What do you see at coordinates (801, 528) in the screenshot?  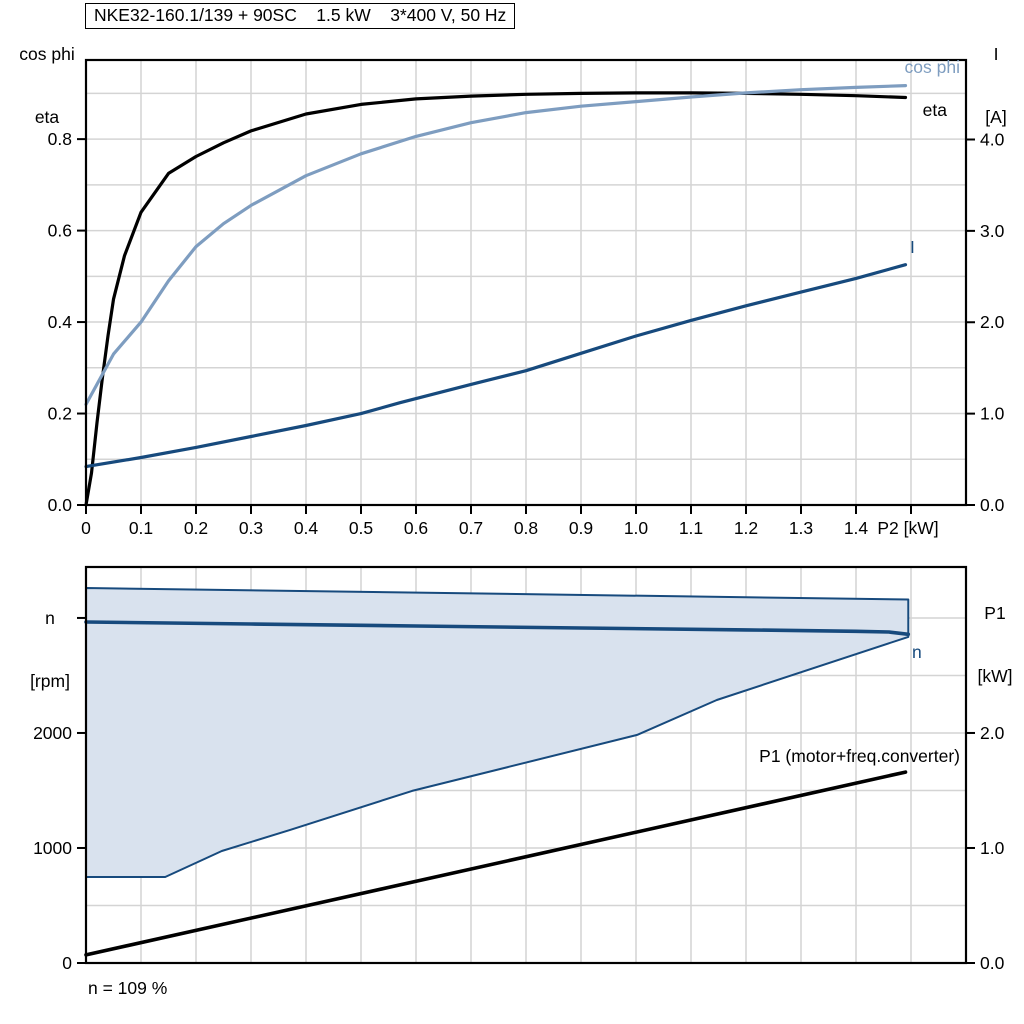 I see `x-tick-label: 1.3` at bounding box center [801, 528].